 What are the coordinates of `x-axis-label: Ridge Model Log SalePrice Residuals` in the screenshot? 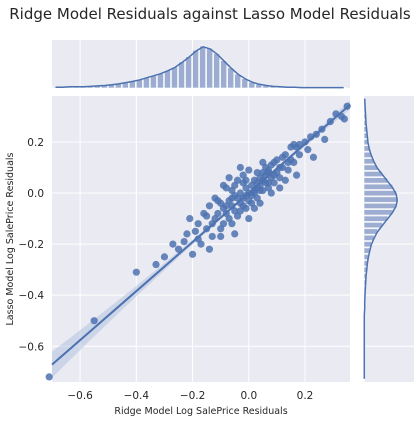 It's located at (200, 411).